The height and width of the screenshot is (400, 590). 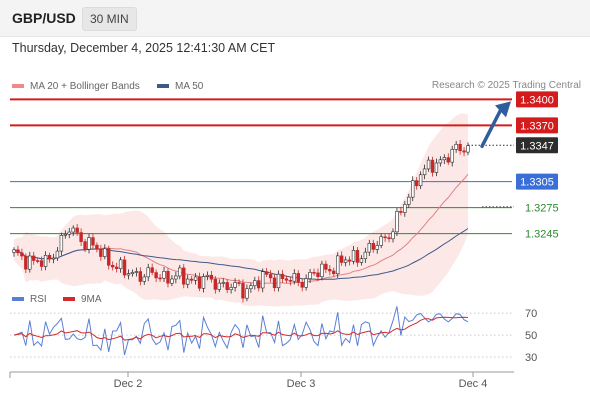 I want to click on rsi-line, so click(x=241, y=331).